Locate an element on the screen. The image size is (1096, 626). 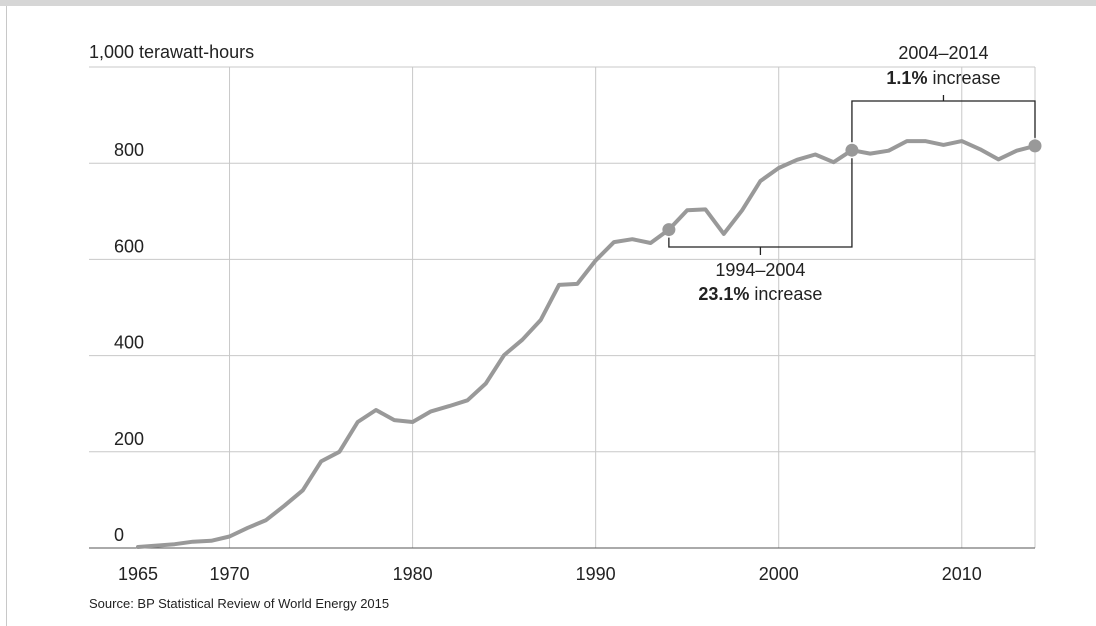
annotation-2004-2014-text: increase is located at coordinates (963, 78).